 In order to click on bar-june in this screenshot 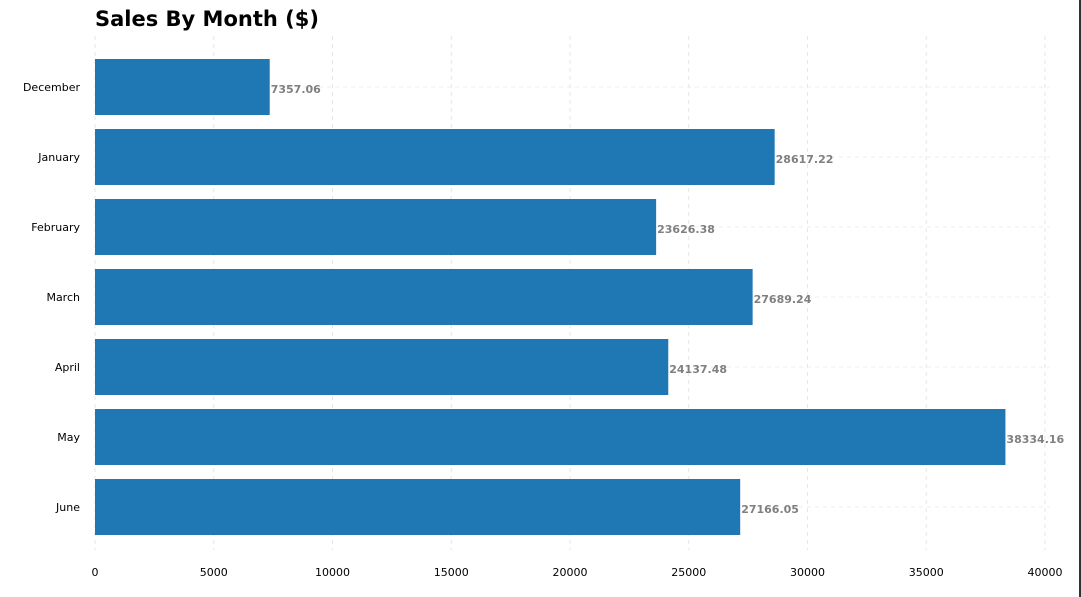, I will do `click(418, 507)`.